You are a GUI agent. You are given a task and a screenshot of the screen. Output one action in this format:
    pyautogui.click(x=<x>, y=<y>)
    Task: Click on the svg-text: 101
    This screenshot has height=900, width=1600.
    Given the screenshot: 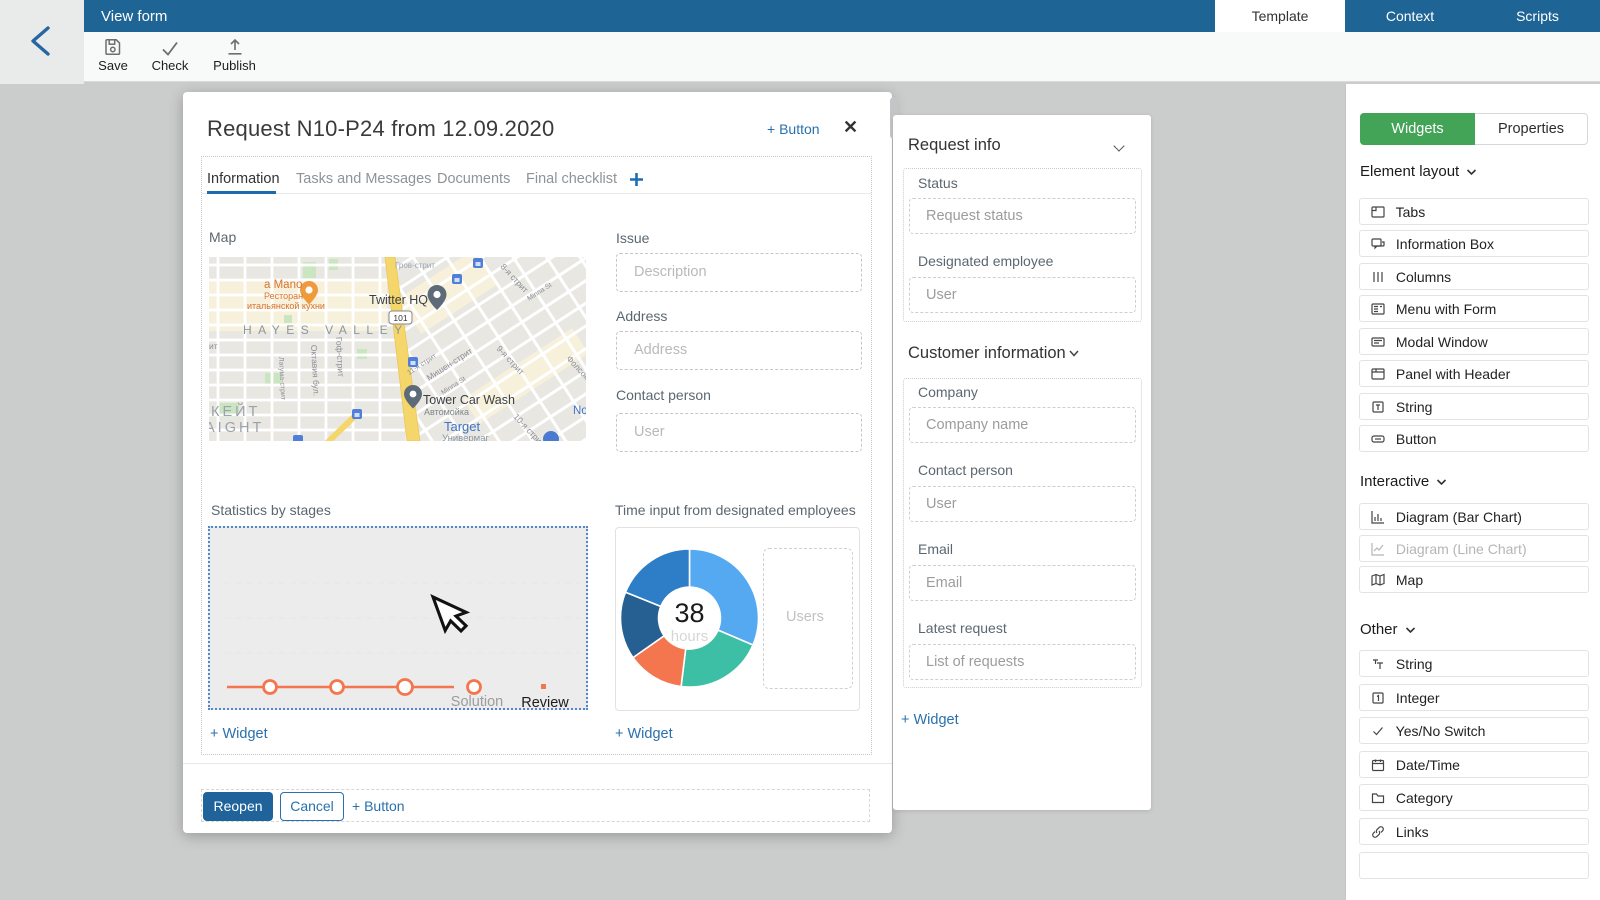 What is the action you would take?
    pyautogui.click(x=400, y=318)
    